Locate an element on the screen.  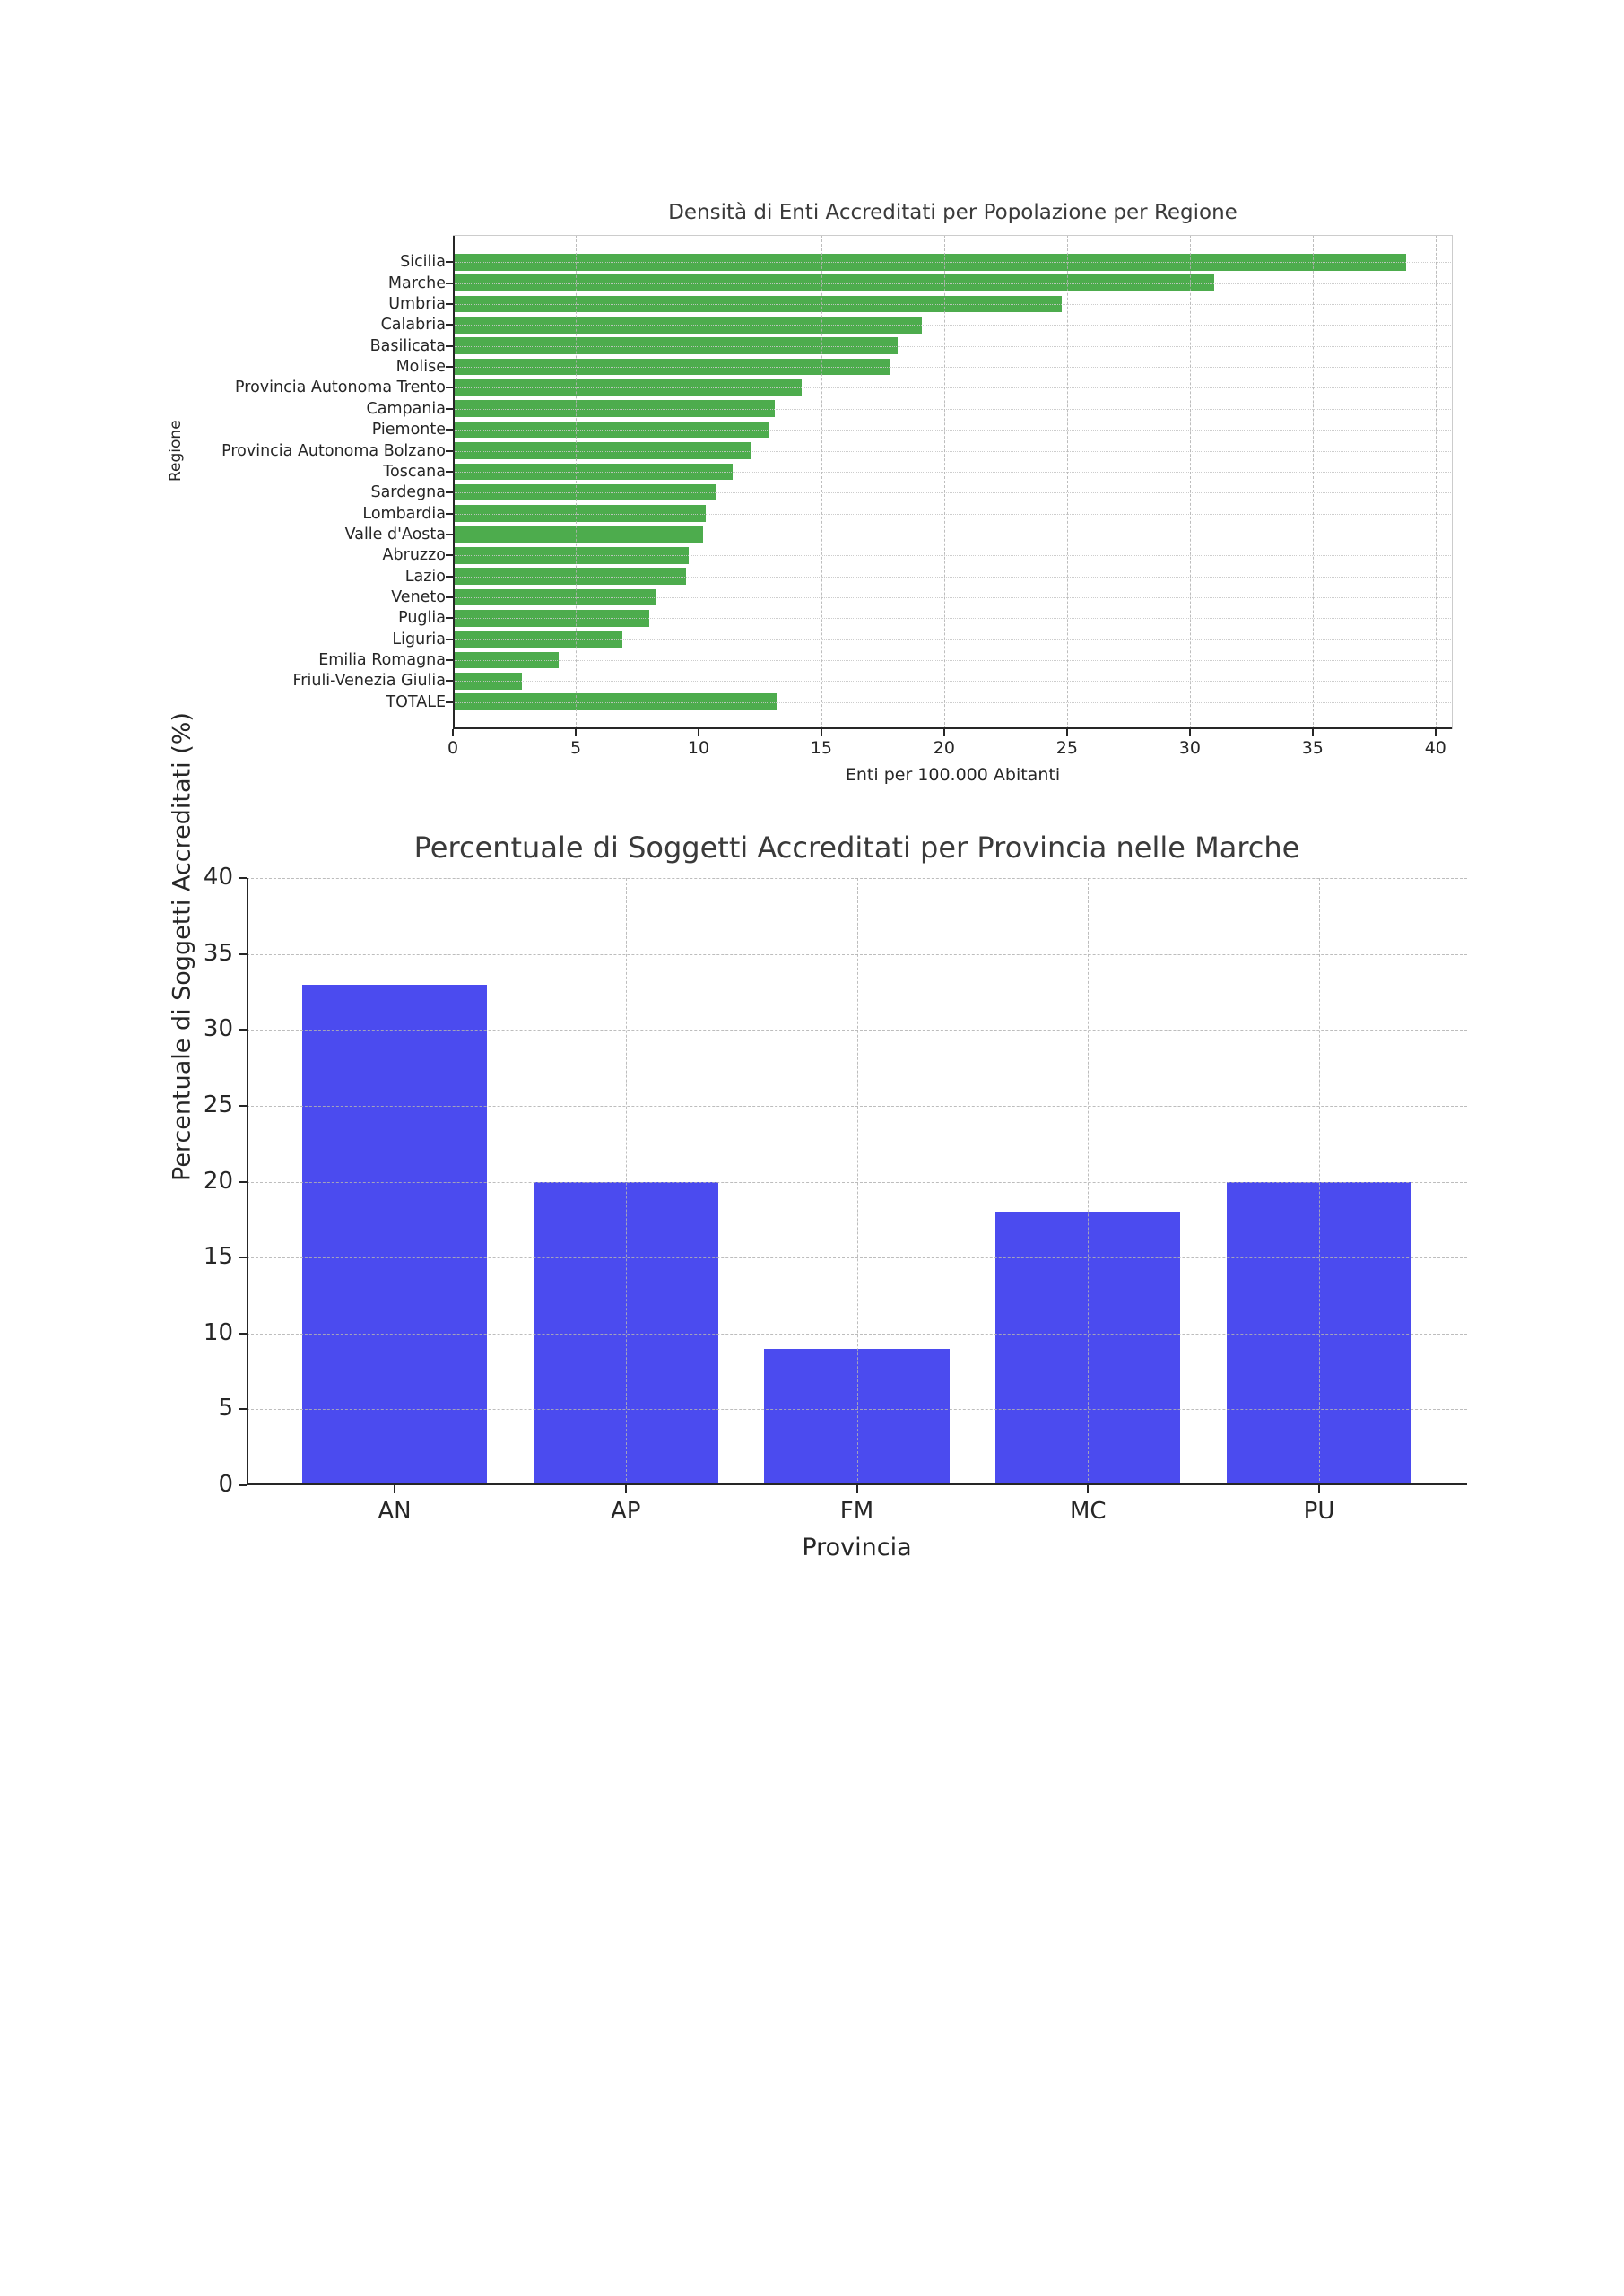
chart2-x-axis-label: Provincia is located at coordinates (857, 1547).